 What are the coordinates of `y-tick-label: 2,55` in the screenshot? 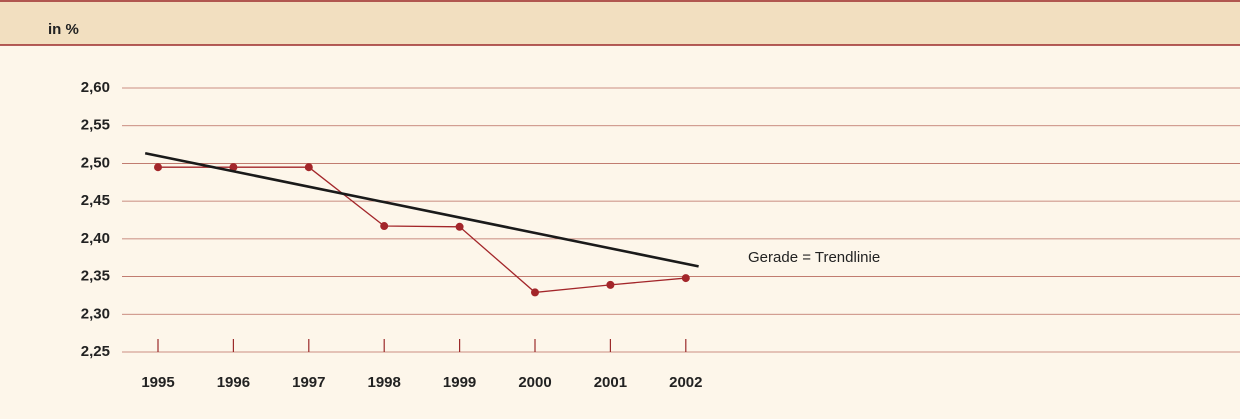 It's located at (95, 125).